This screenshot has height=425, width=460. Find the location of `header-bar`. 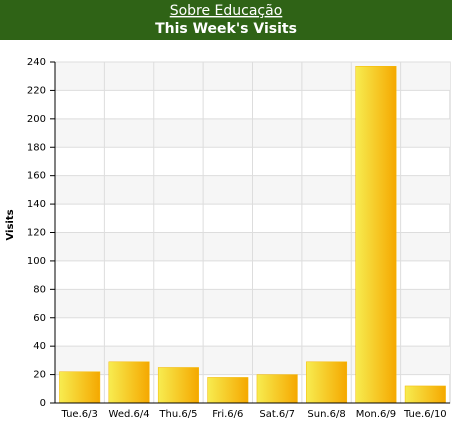

header-bar is located at coordinates (226, 20).